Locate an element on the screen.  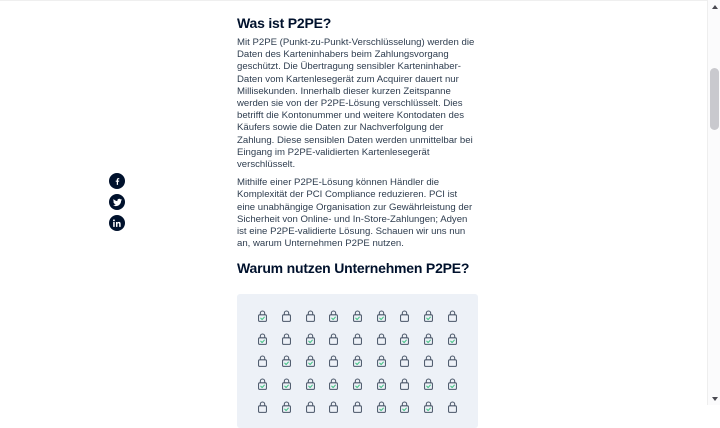
scrollbar-up-arrow is located at coordinates (714, 6).